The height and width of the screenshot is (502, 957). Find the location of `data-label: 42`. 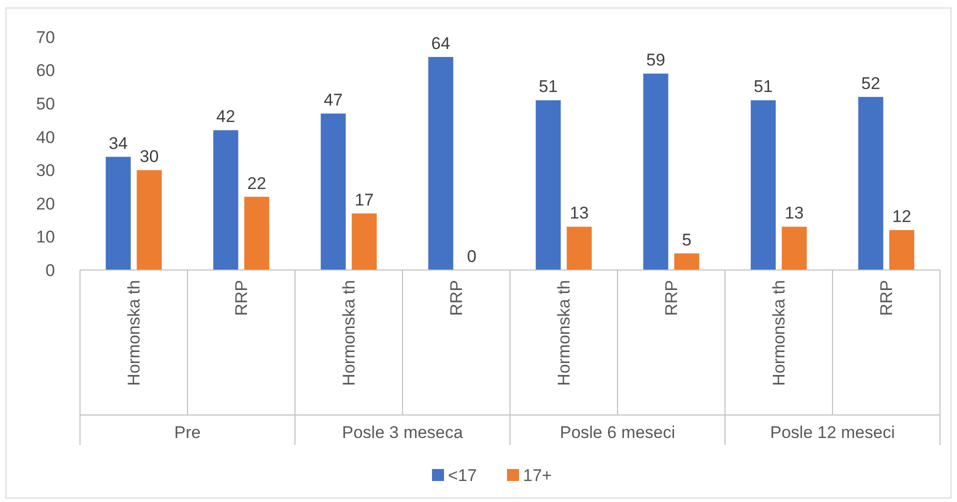

data-label: 42 is located at coordinates (226, 116).